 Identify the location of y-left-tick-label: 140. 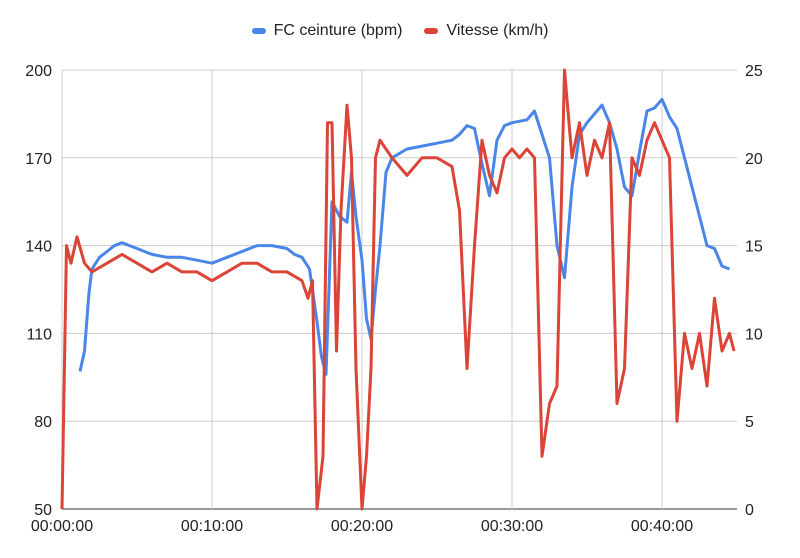
(38, 247).